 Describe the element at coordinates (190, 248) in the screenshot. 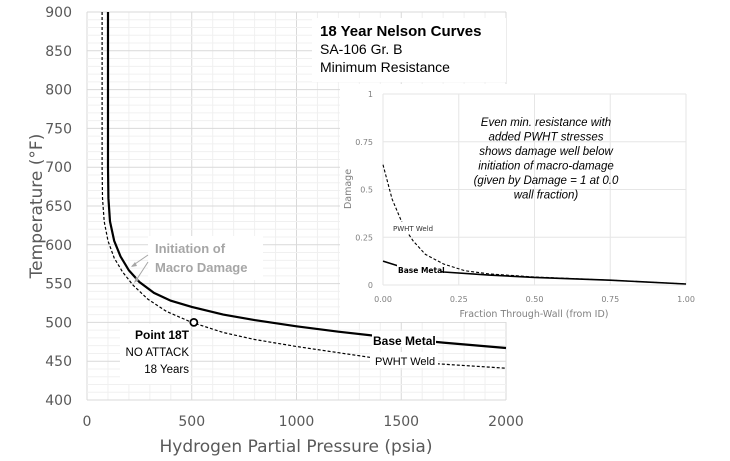

I see `initiation-label: Initiation of` at that location.